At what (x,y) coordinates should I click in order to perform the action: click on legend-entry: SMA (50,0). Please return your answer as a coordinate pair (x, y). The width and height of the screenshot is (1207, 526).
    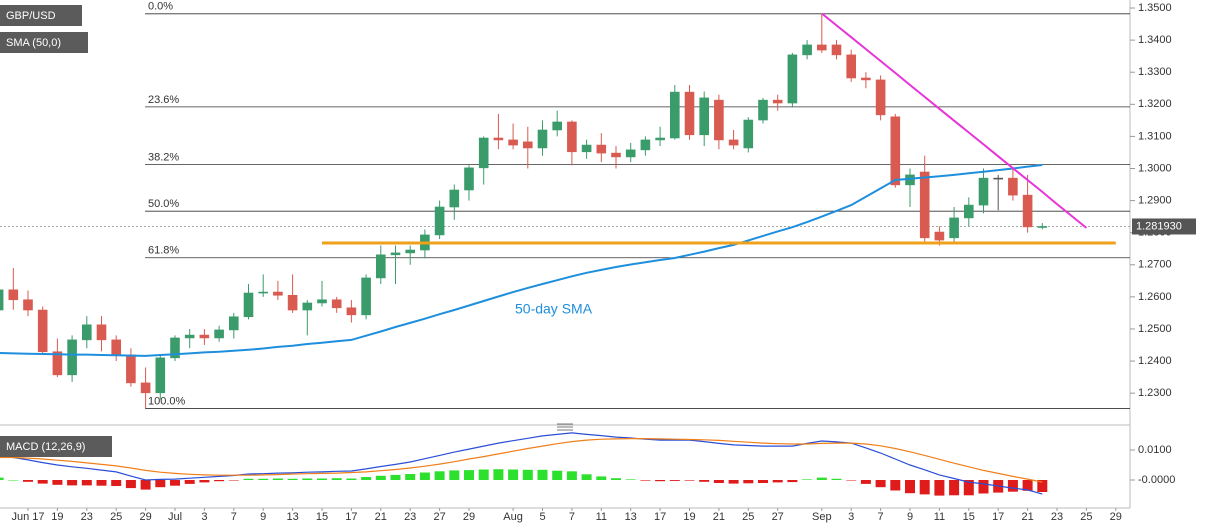
    Looking at the image, I should click on (33, 43).